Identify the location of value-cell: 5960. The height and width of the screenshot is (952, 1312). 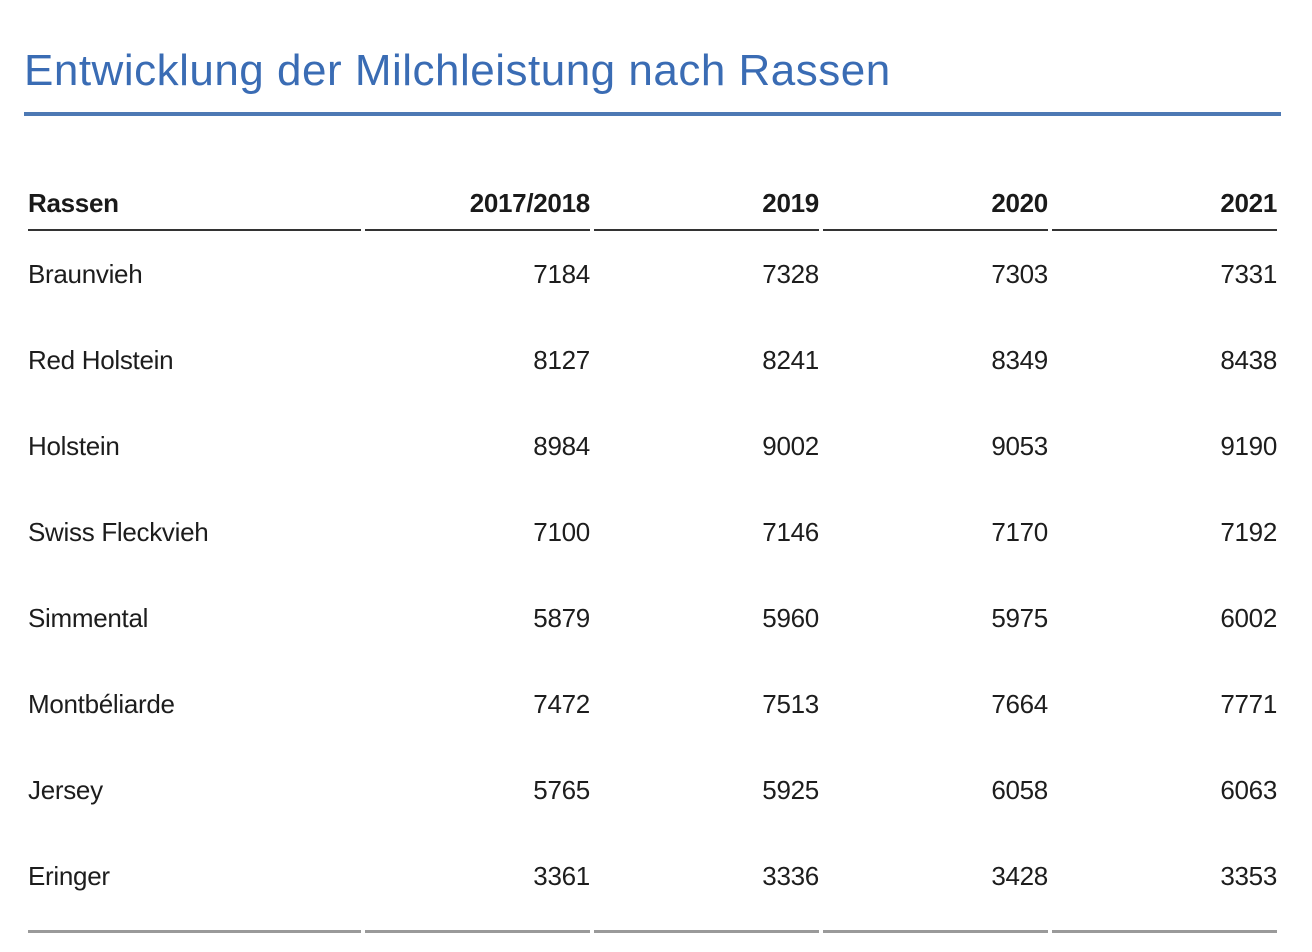
(790, 618).